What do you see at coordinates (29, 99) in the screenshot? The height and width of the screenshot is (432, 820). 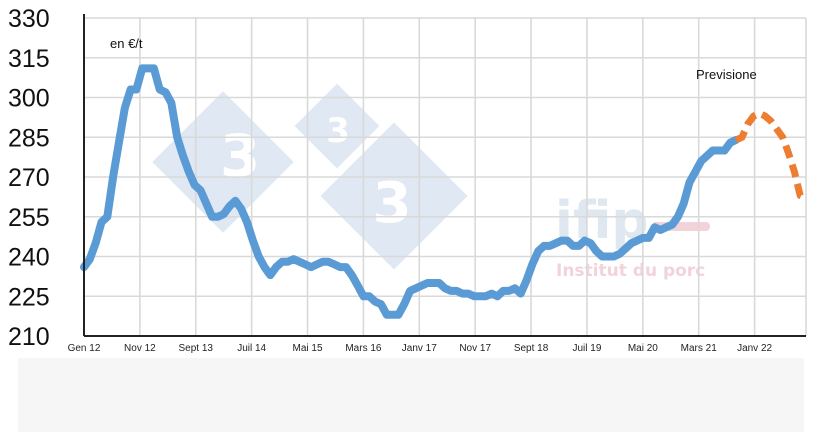 I see `y-tick-label: 300` at bounding box center [29, 99].